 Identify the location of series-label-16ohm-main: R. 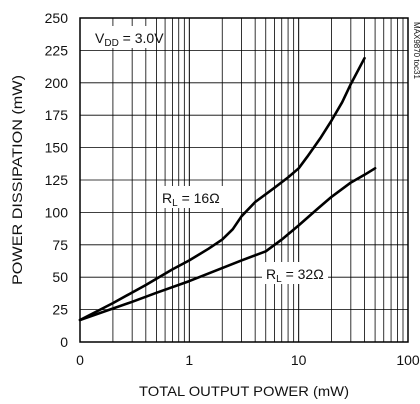
(167, 198).